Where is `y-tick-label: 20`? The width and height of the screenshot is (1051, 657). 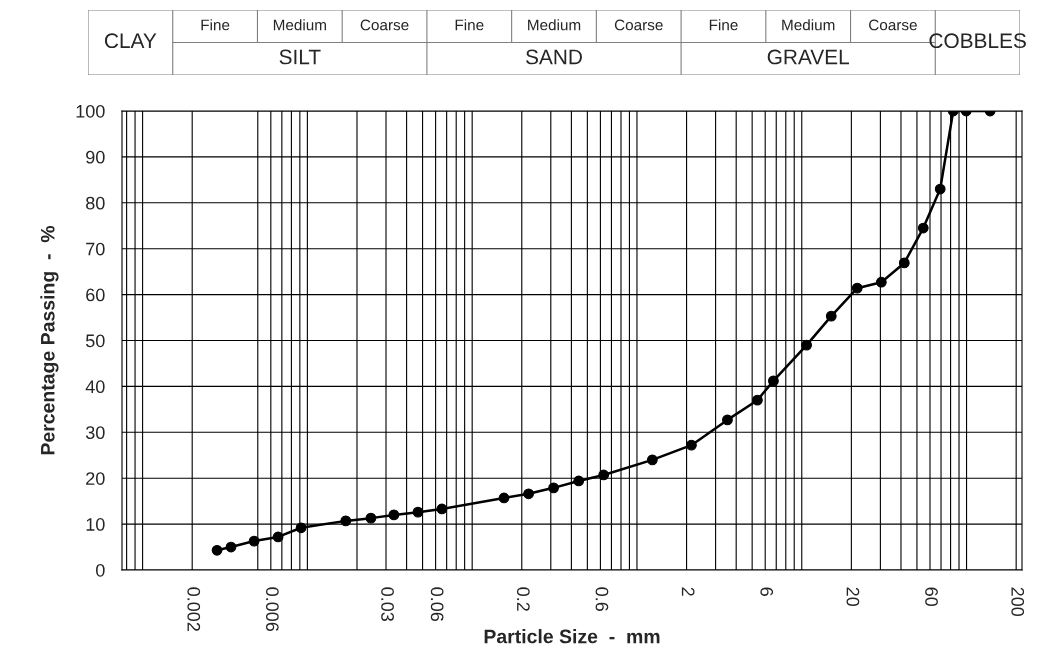
y-tick-label: 20 is located at coordinates (95, 478).